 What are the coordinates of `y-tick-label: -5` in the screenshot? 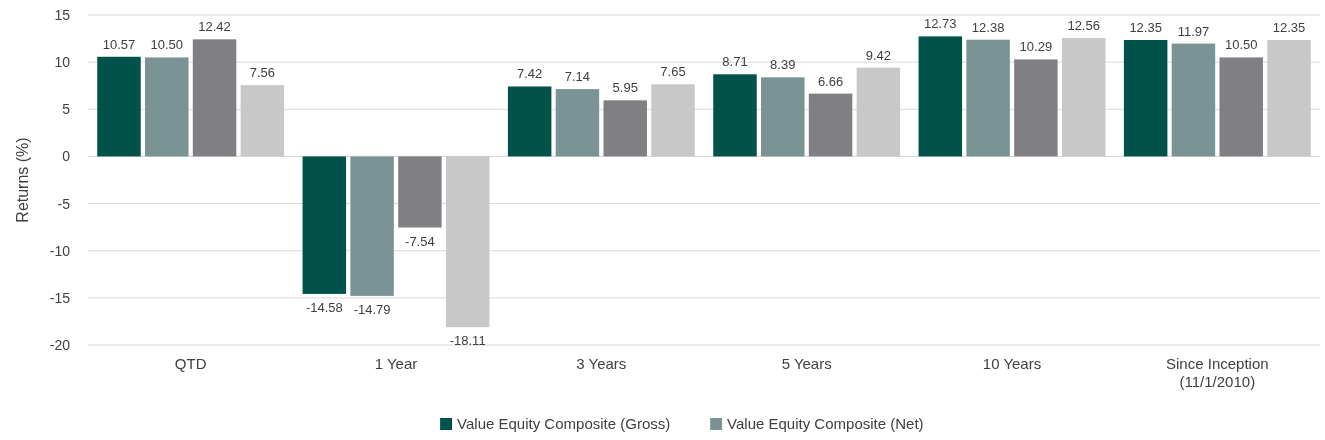 It's located at (64, 203).